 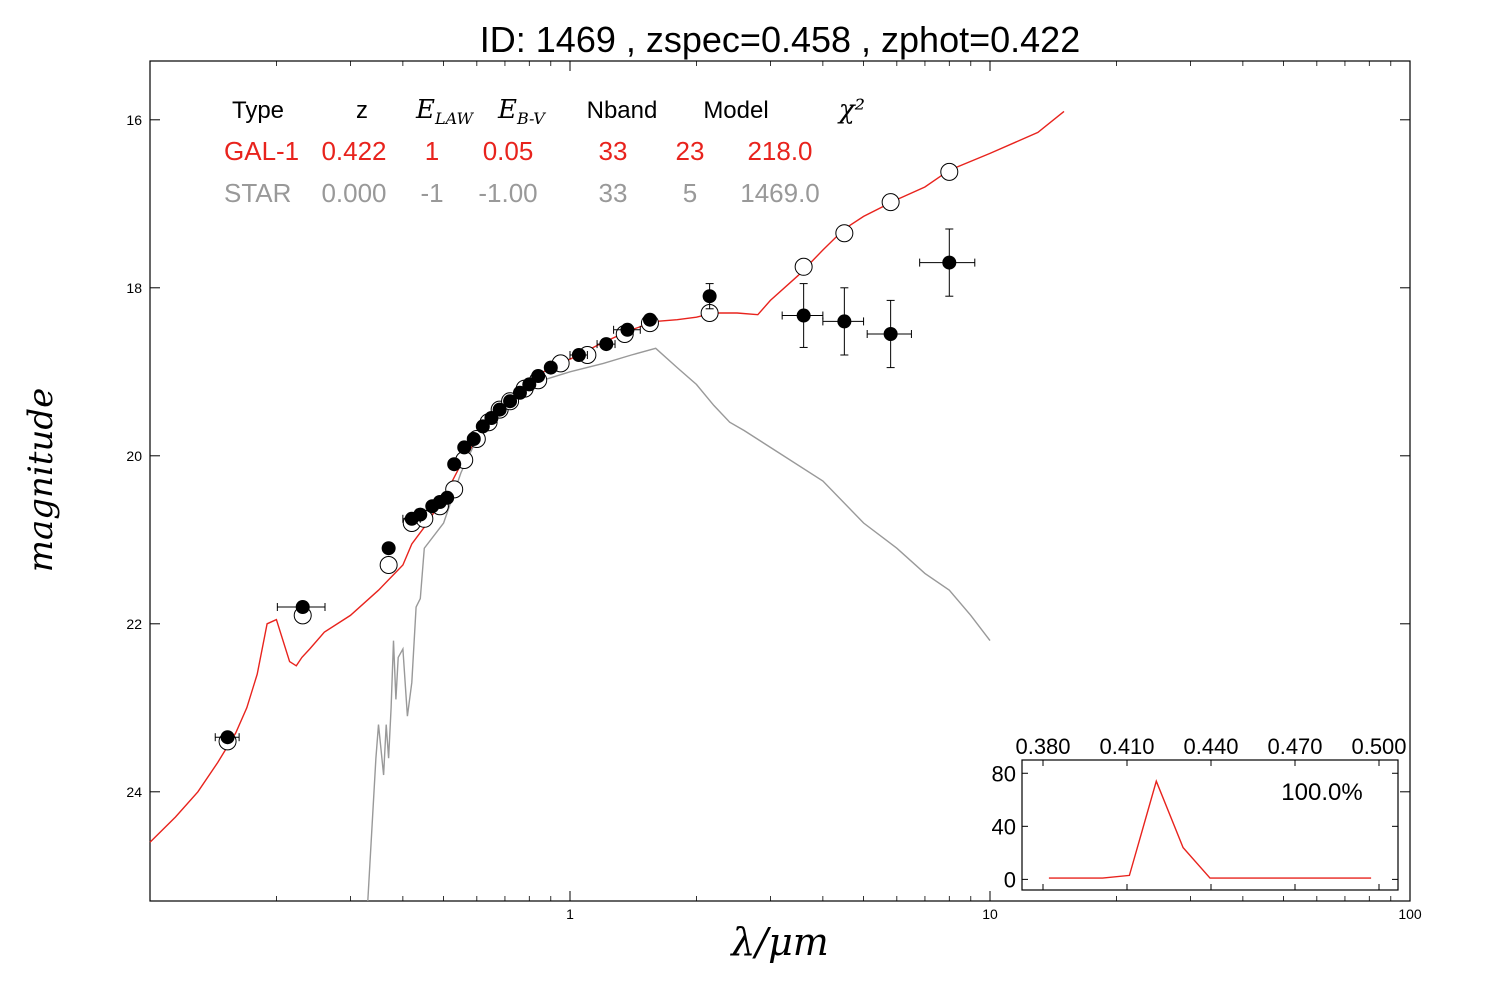 What do you see at coordinates (570, 914) in the screenshot?
I see `x-tick-label: 1` at bounding box center [570, 914].